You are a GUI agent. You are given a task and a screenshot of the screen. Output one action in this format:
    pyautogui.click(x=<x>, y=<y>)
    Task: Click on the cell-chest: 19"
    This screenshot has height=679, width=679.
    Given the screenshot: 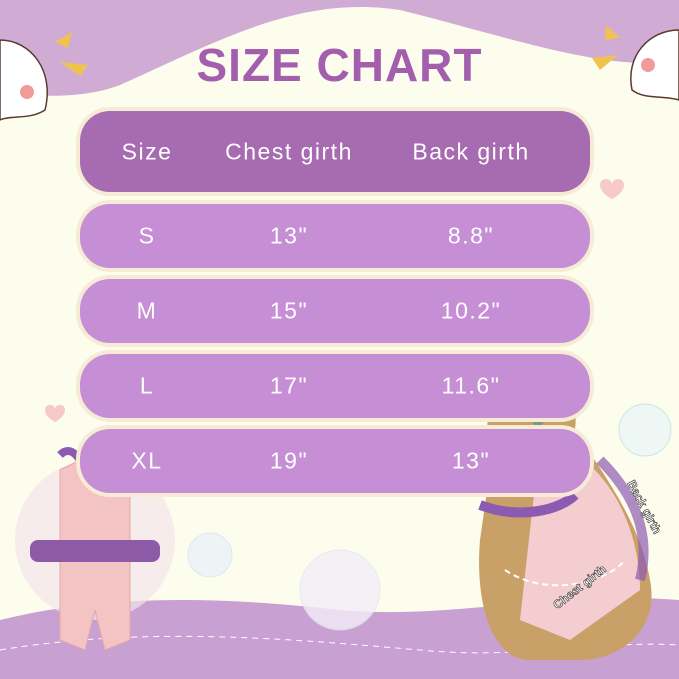 What is the action you would take?
    pyautogui.click(x=289, y=460)
    